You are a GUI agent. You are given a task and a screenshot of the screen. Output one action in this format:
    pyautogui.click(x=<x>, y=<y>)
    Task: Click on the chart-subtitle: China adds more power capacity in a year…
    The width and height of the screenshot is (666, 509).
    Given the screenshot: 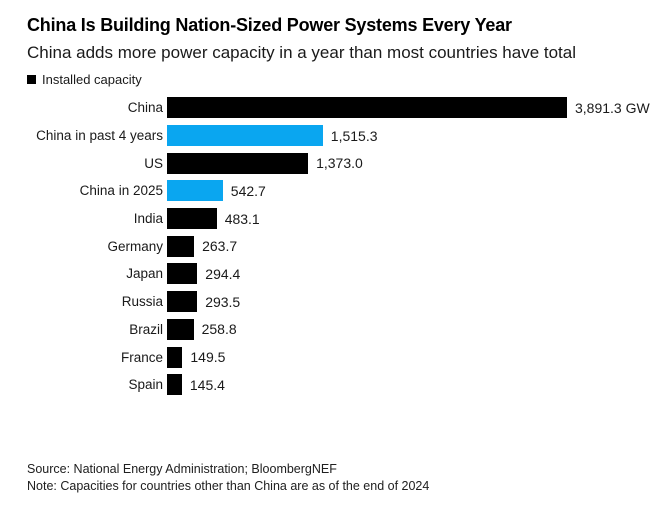 What is the action you would take?
    pyautogui.click(x=302, y=52)
    